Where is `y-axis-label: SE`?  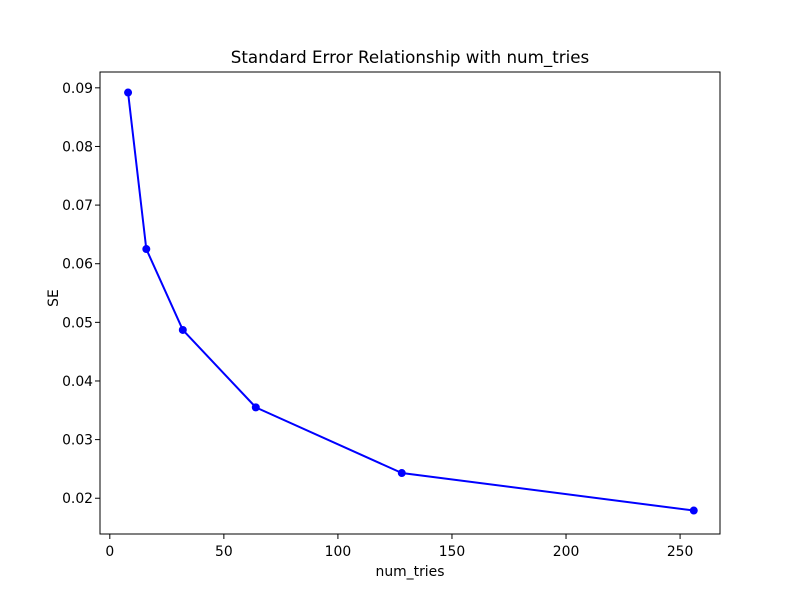
y-axis-label: SE is located at coordinates (54, 298).